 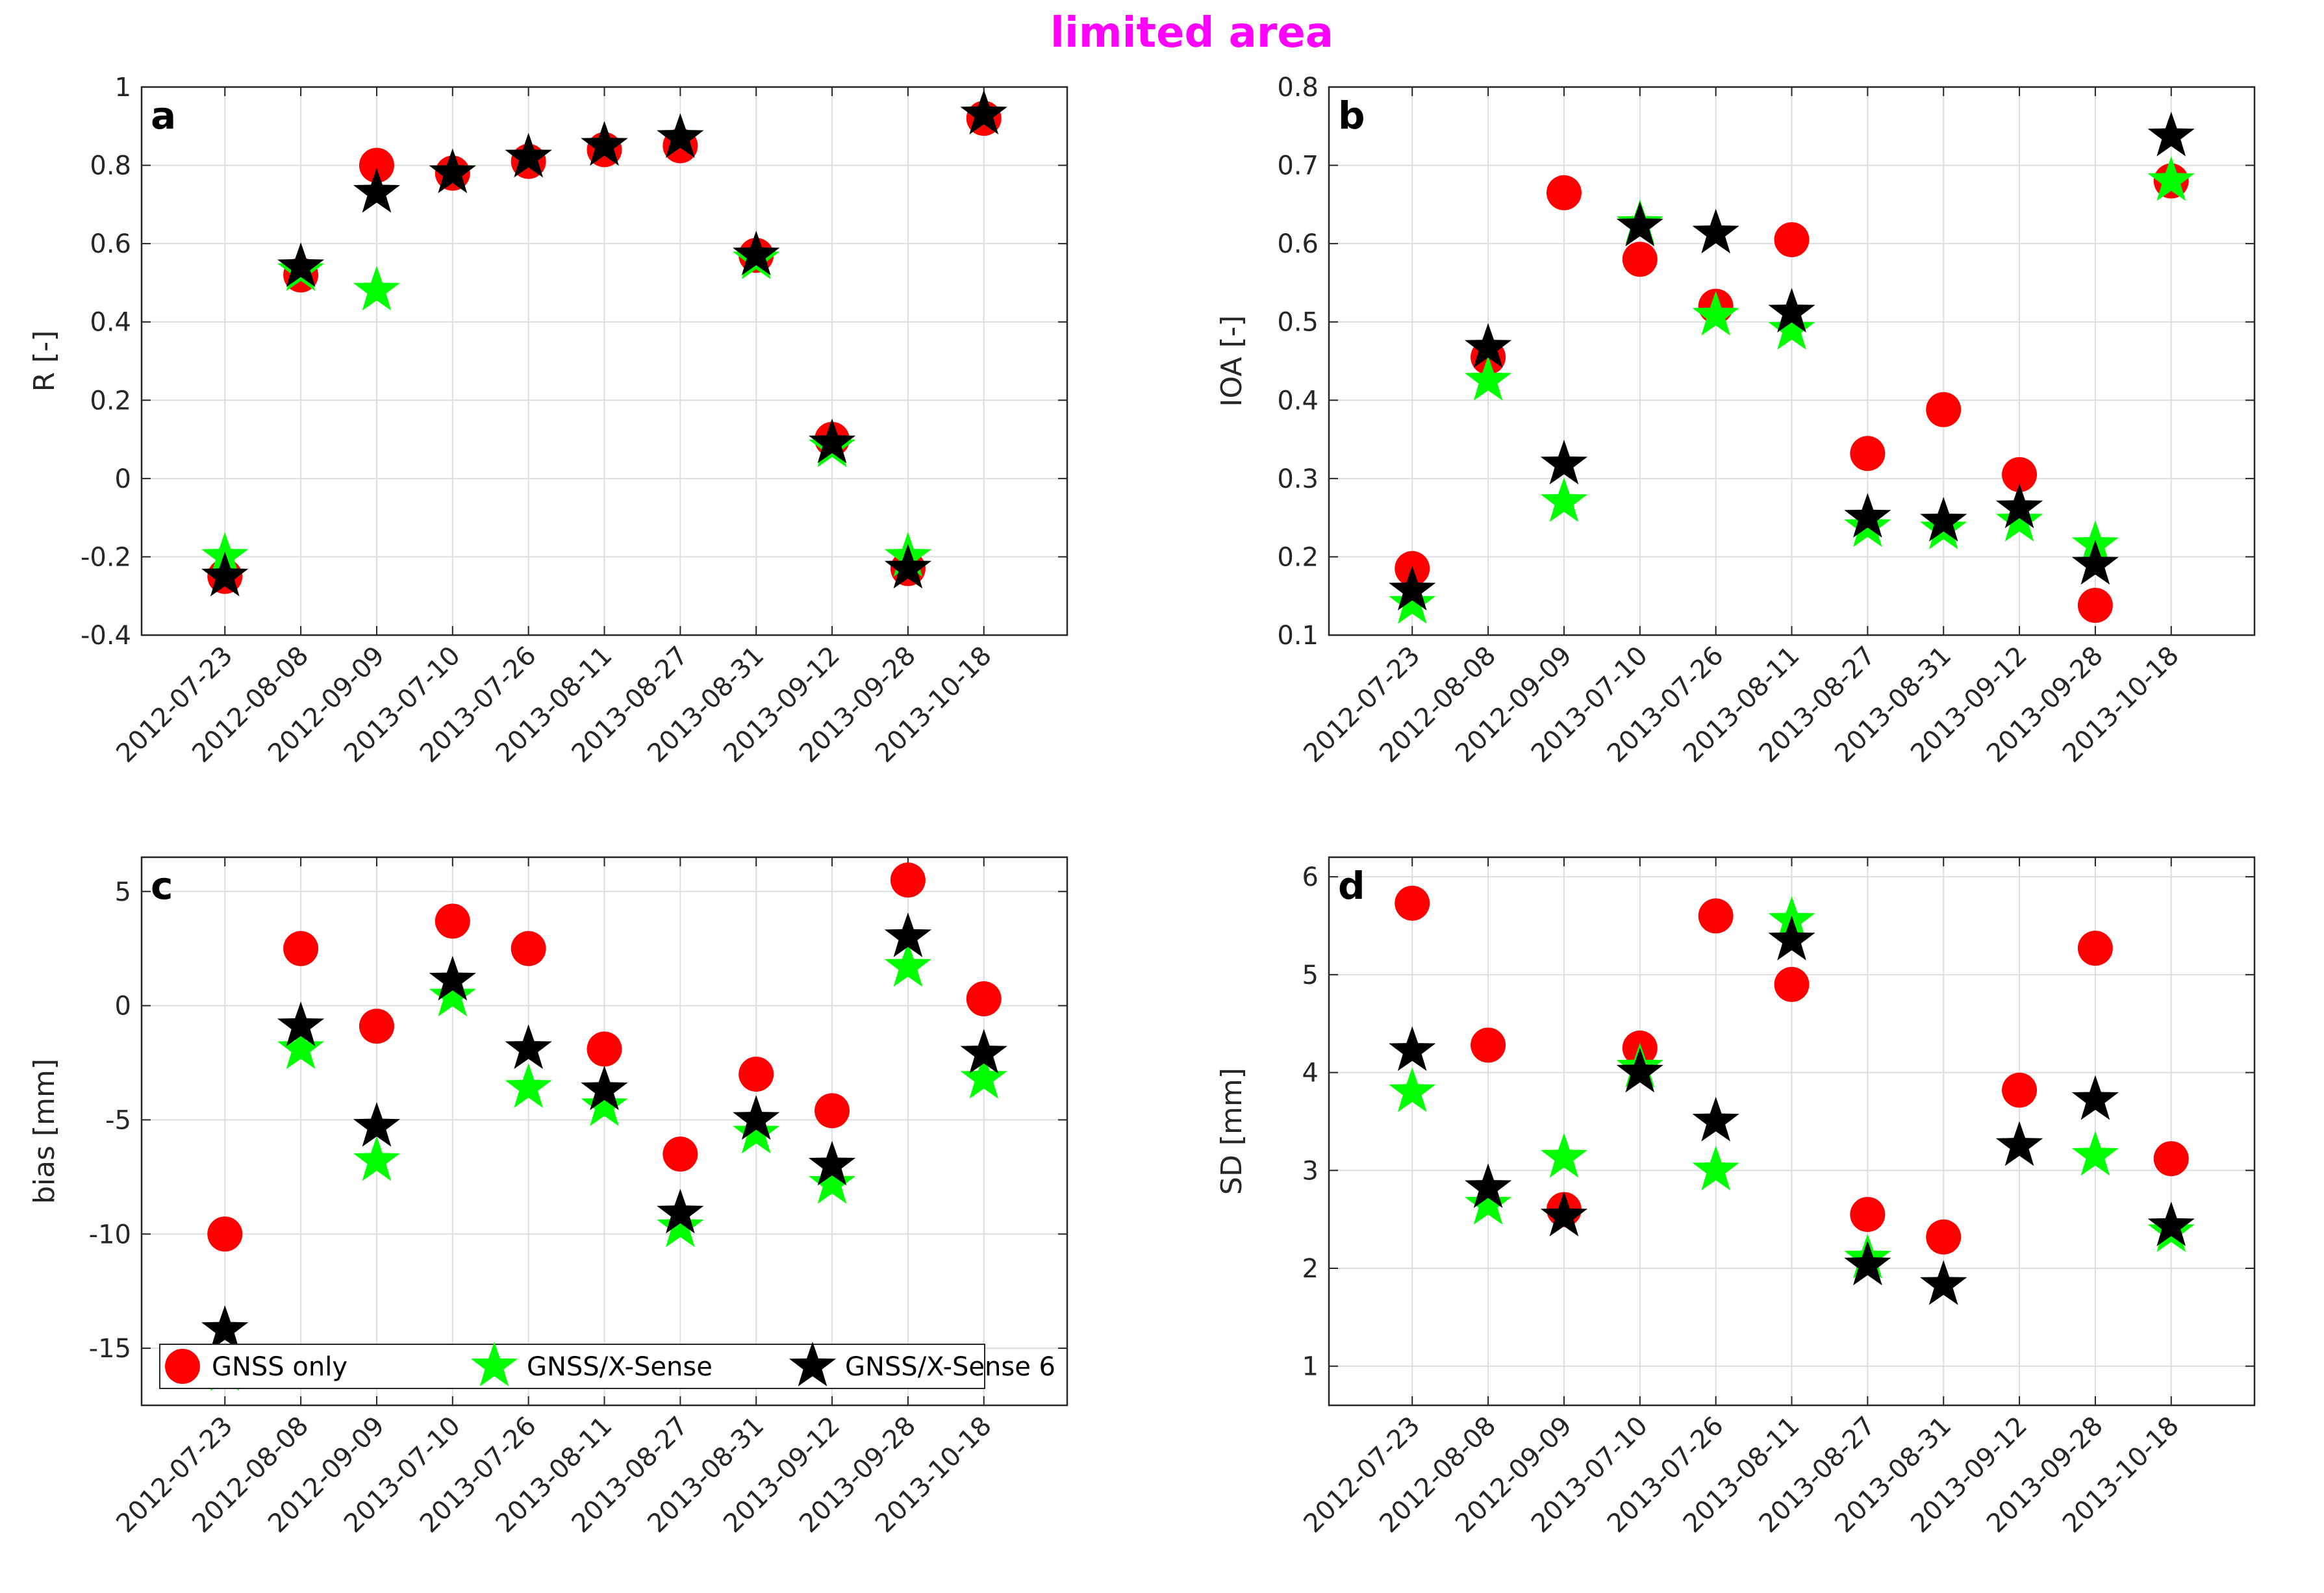 I want to click on y-axis-label: IOA [-], so click(x=1231, y=361).